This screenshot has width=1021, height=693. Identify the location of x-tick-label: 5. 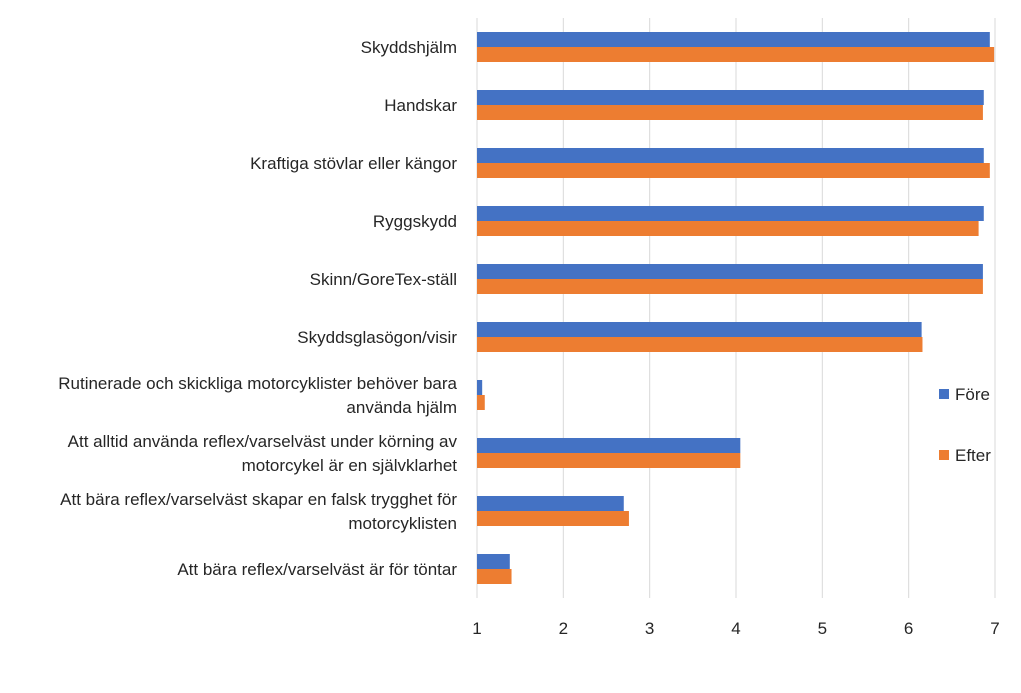
(822, 628).